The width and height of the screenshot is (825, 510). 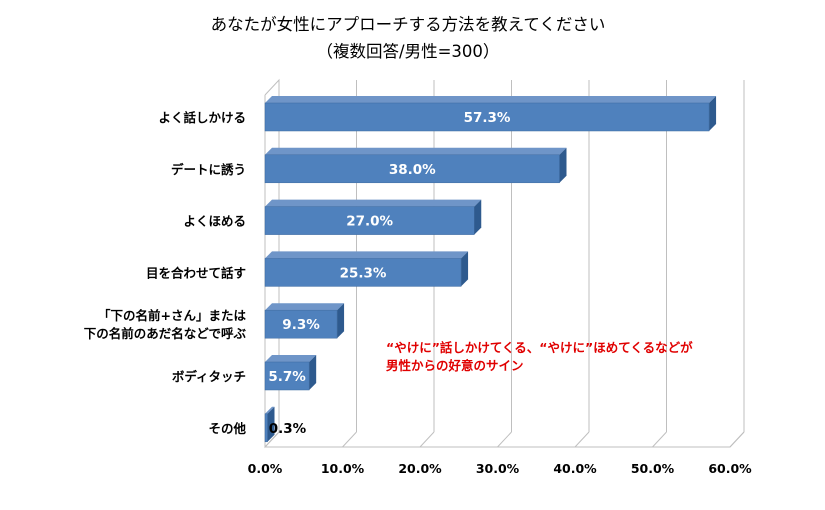 What do you see at coordinates (265, 468) in the screenshot?
I see `x-tick-label-0: 0.0%` at bounding box center [265, 468].